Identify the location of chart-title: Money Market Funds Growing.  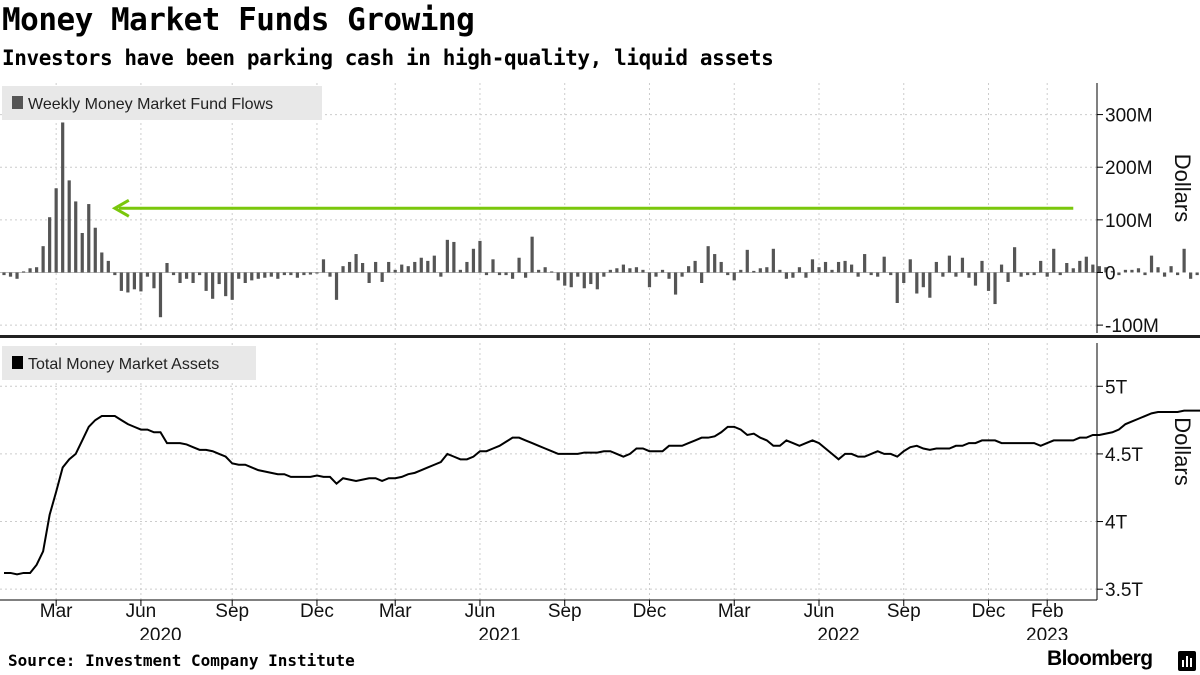
(238, 20).